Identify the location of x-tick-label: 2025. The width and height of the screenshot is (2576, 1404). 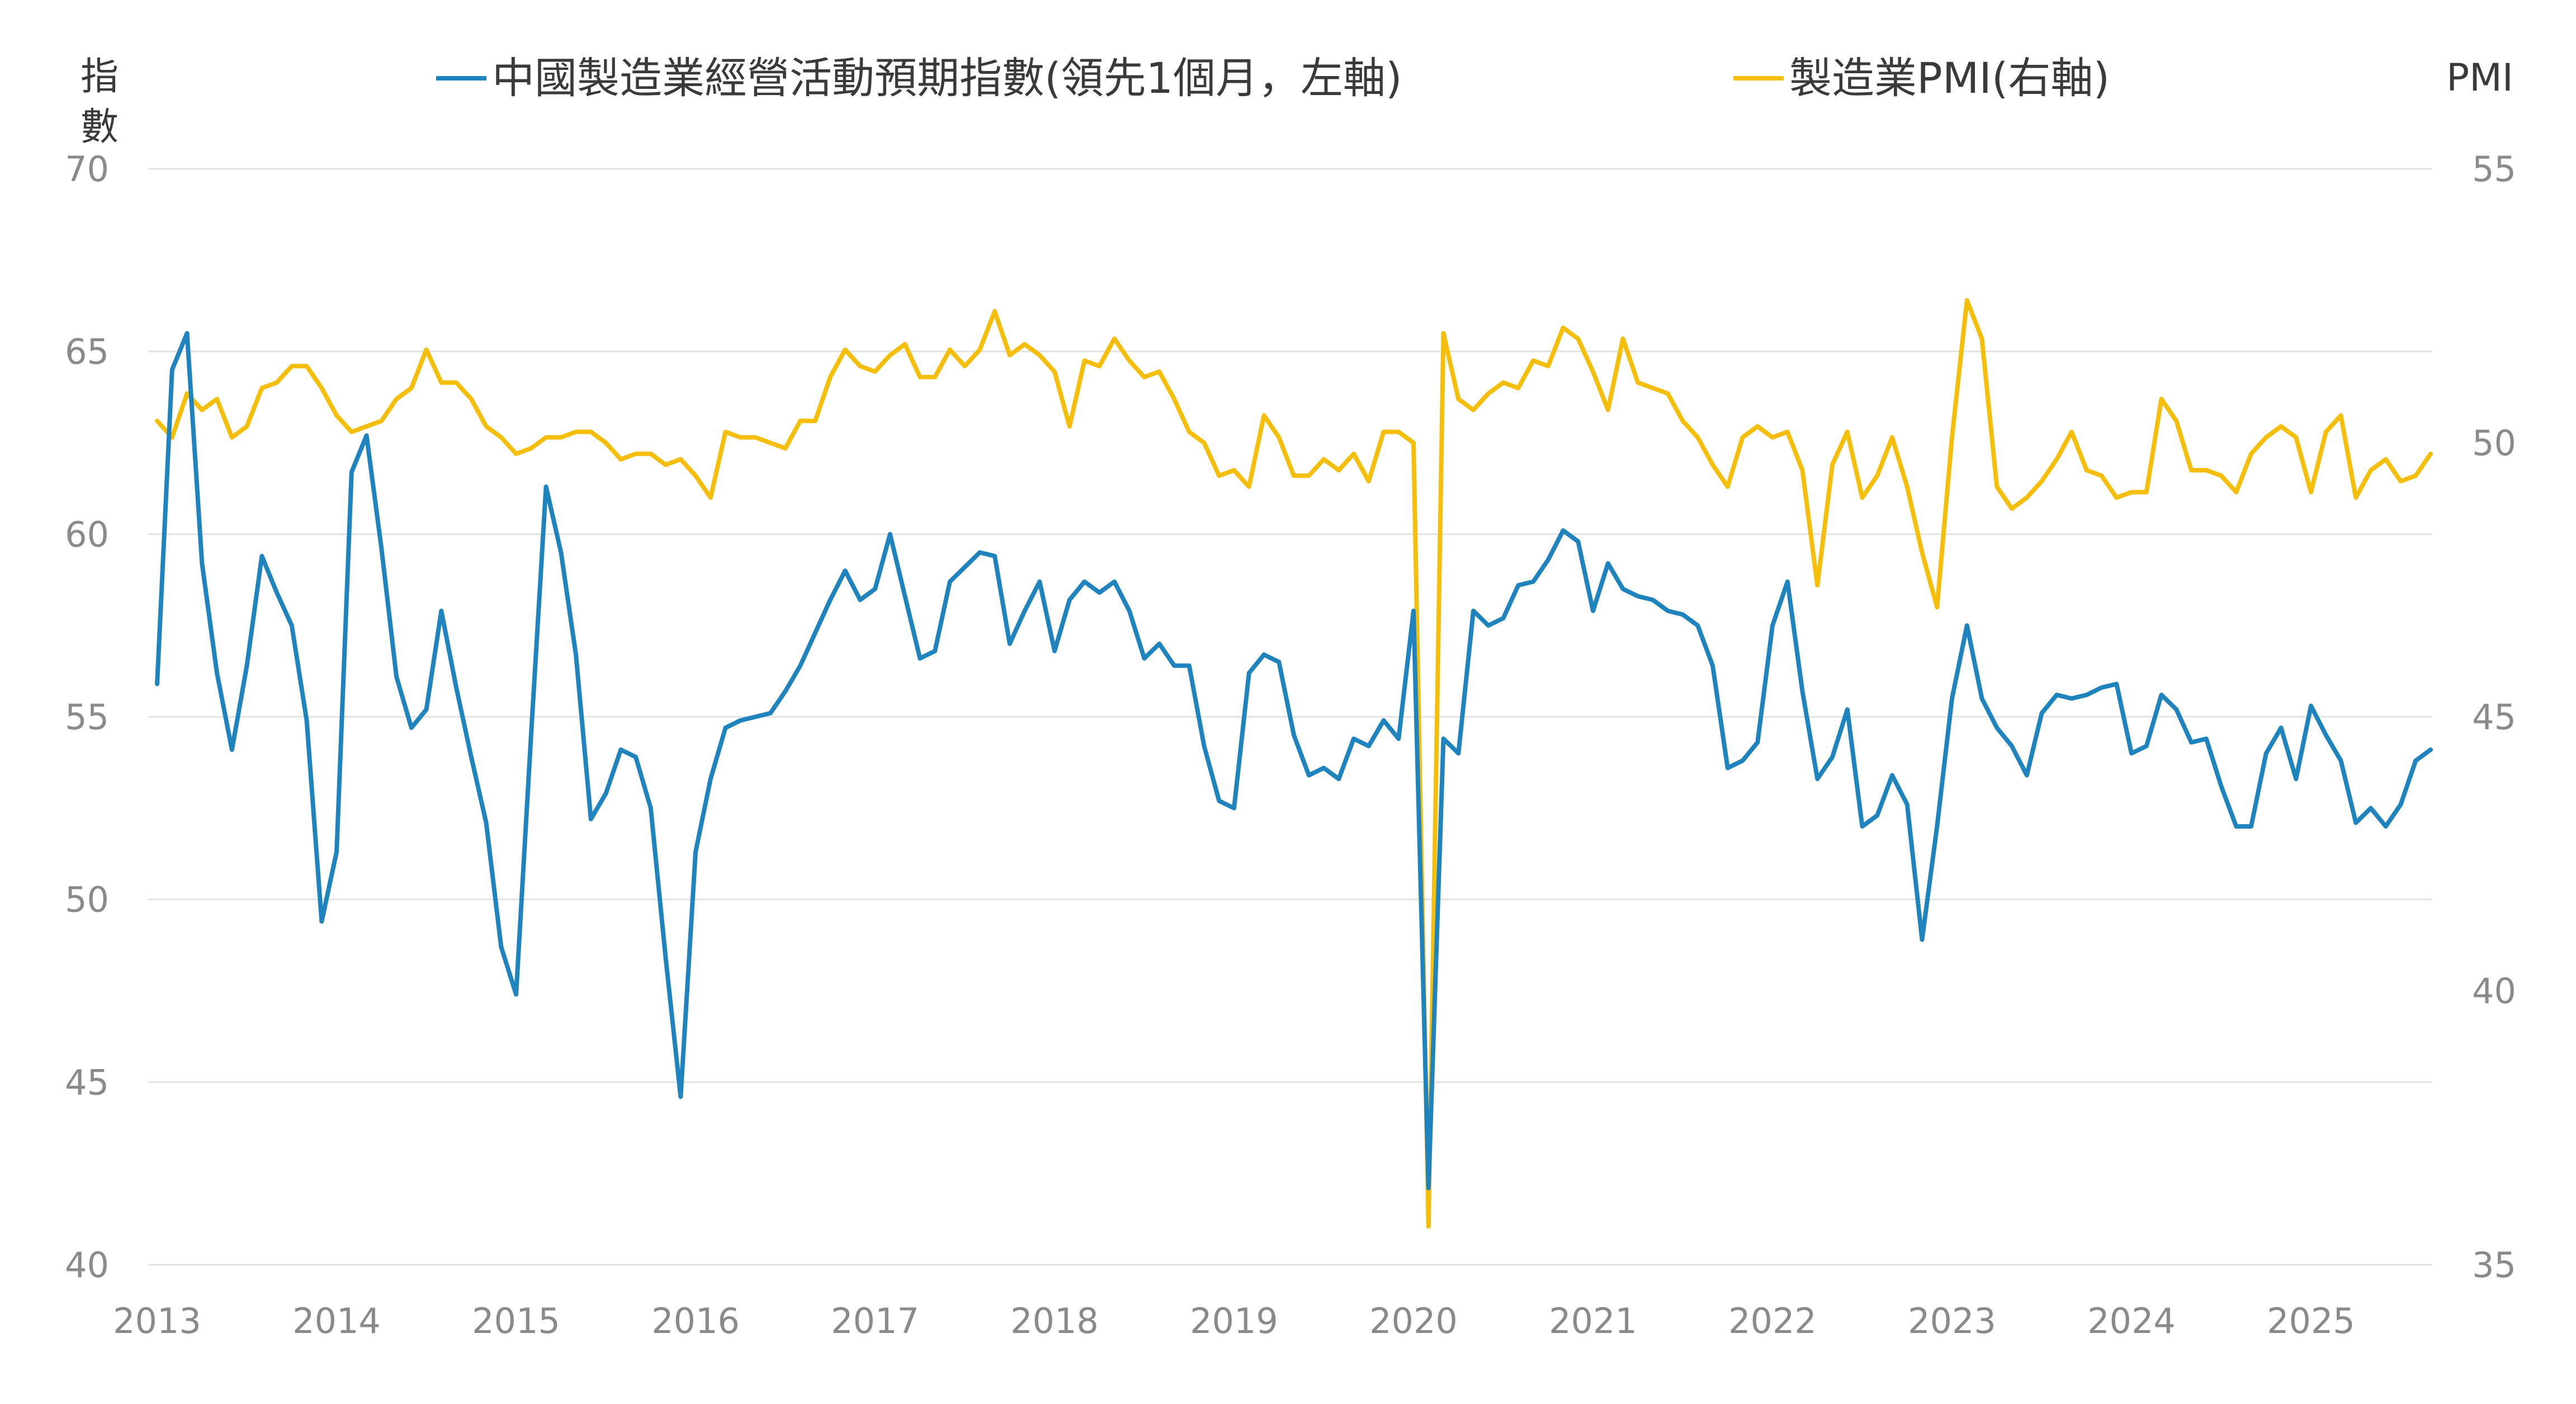
(2311, 1321).